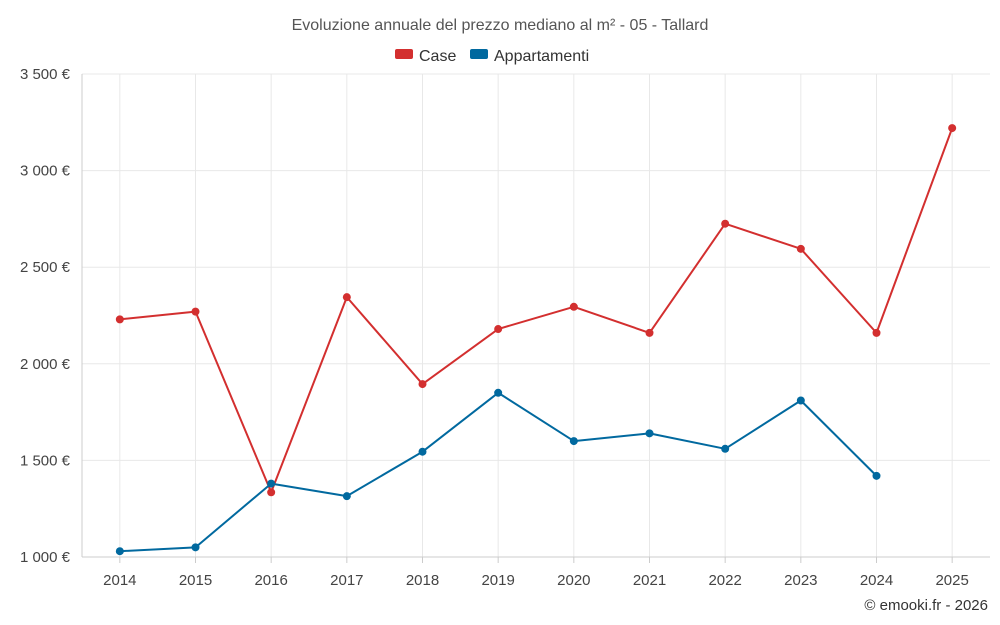 The image size is (1000, 625). Describe the element at coordinates (497, 580) in the screenshot. I see `x-tick-label: 2019` at that location.